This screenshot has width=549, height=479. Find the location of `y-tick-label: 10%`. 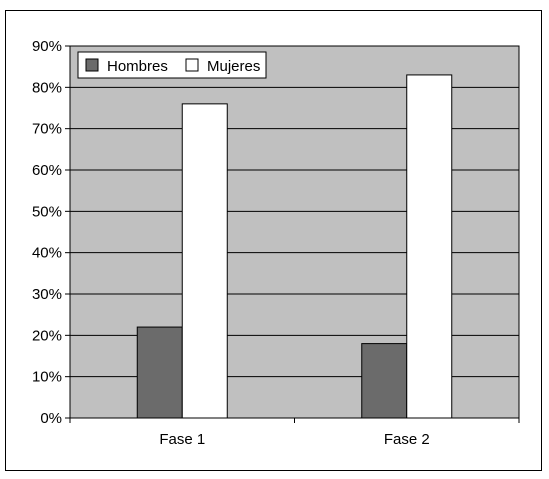

y-tick-label: 10% is located at coordinates (47, 377).